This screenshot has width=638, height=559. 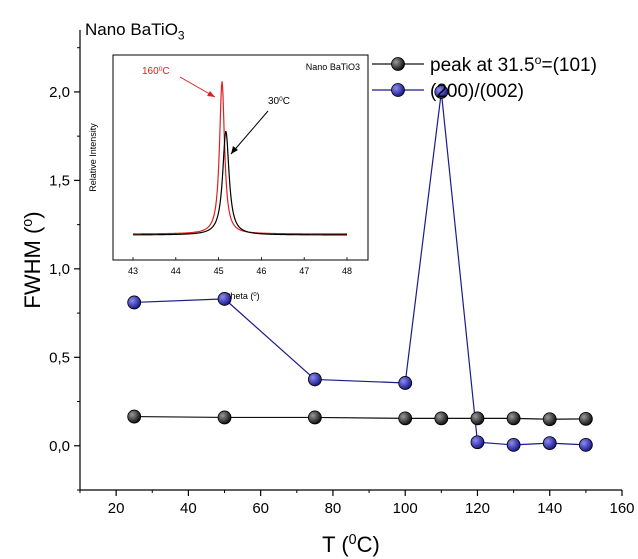 What do you see at coordinates (219, 271) in the screenshot?
I see `inset-x-tick-label: 45` at bounding box center [219, 271].